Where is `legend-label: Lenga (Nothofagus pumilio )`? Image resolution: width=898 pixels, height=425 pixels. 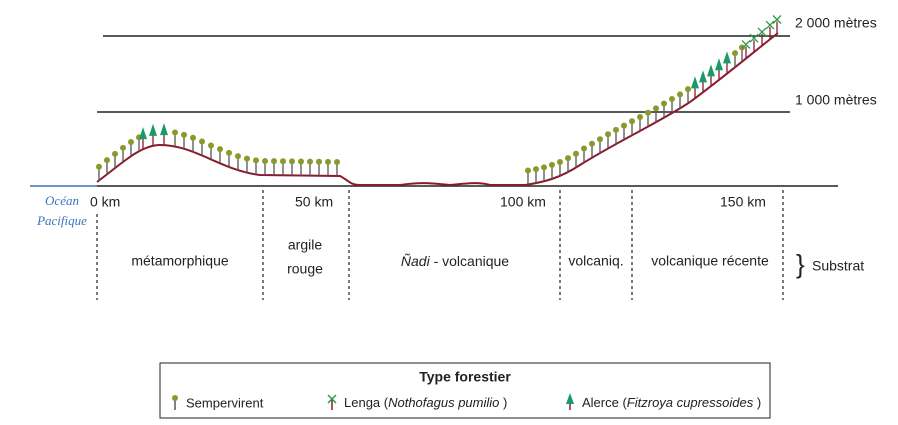
legend-label: Lenga (Nothofagus pumilio ) is located at coordinates (425, 402).